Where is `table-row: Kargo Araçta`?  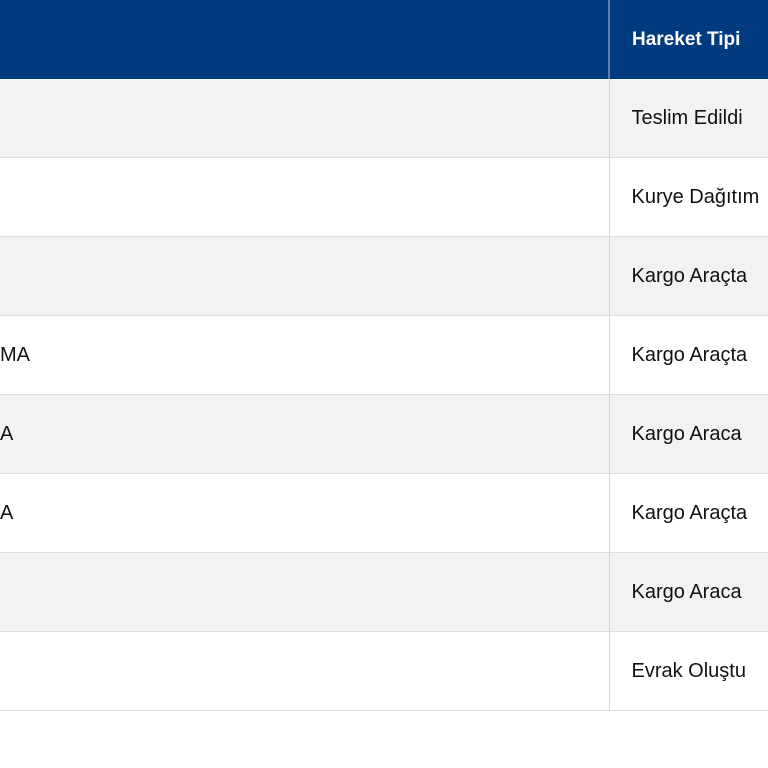
table-row: Kargo Araçta is located at coordinates (384, 276).